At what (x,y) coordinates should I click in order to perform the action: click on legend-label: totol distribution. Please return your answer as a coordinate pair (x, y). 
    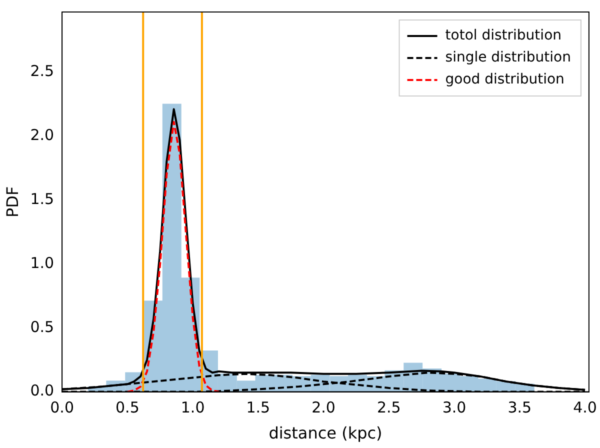
    Looking at the image, I should click on (503, 36).